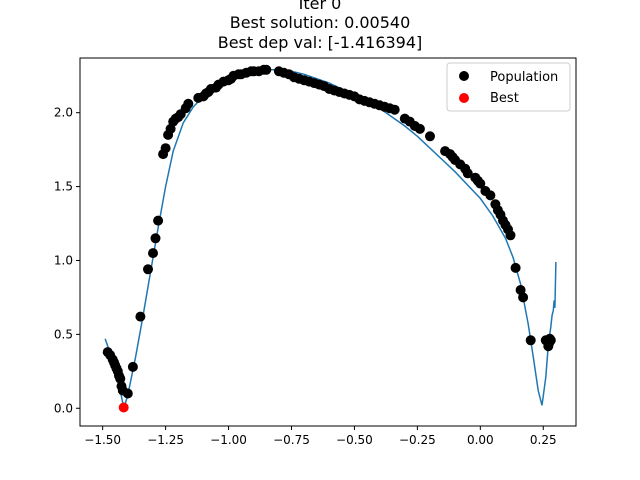 The image size is (640, 480). I want to click on legend-population-label: Population, so click(524, 77).